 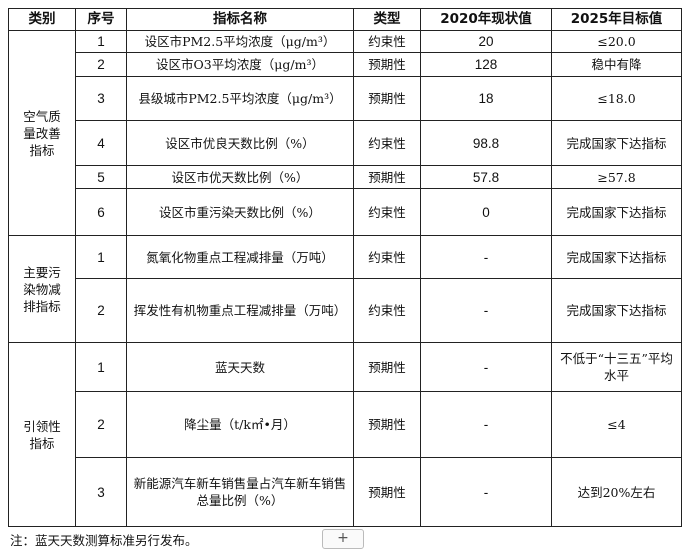 I want to click on category-cell: 空气质量改善指标, so click(x=42, y=133).